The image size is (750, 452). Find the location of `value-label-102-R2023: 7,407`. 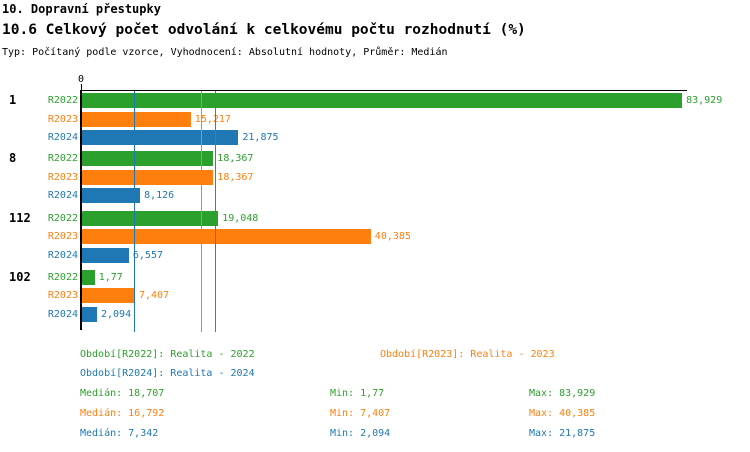

value-label-102-R2023: 7,407 is located at coordinates (154, 295).